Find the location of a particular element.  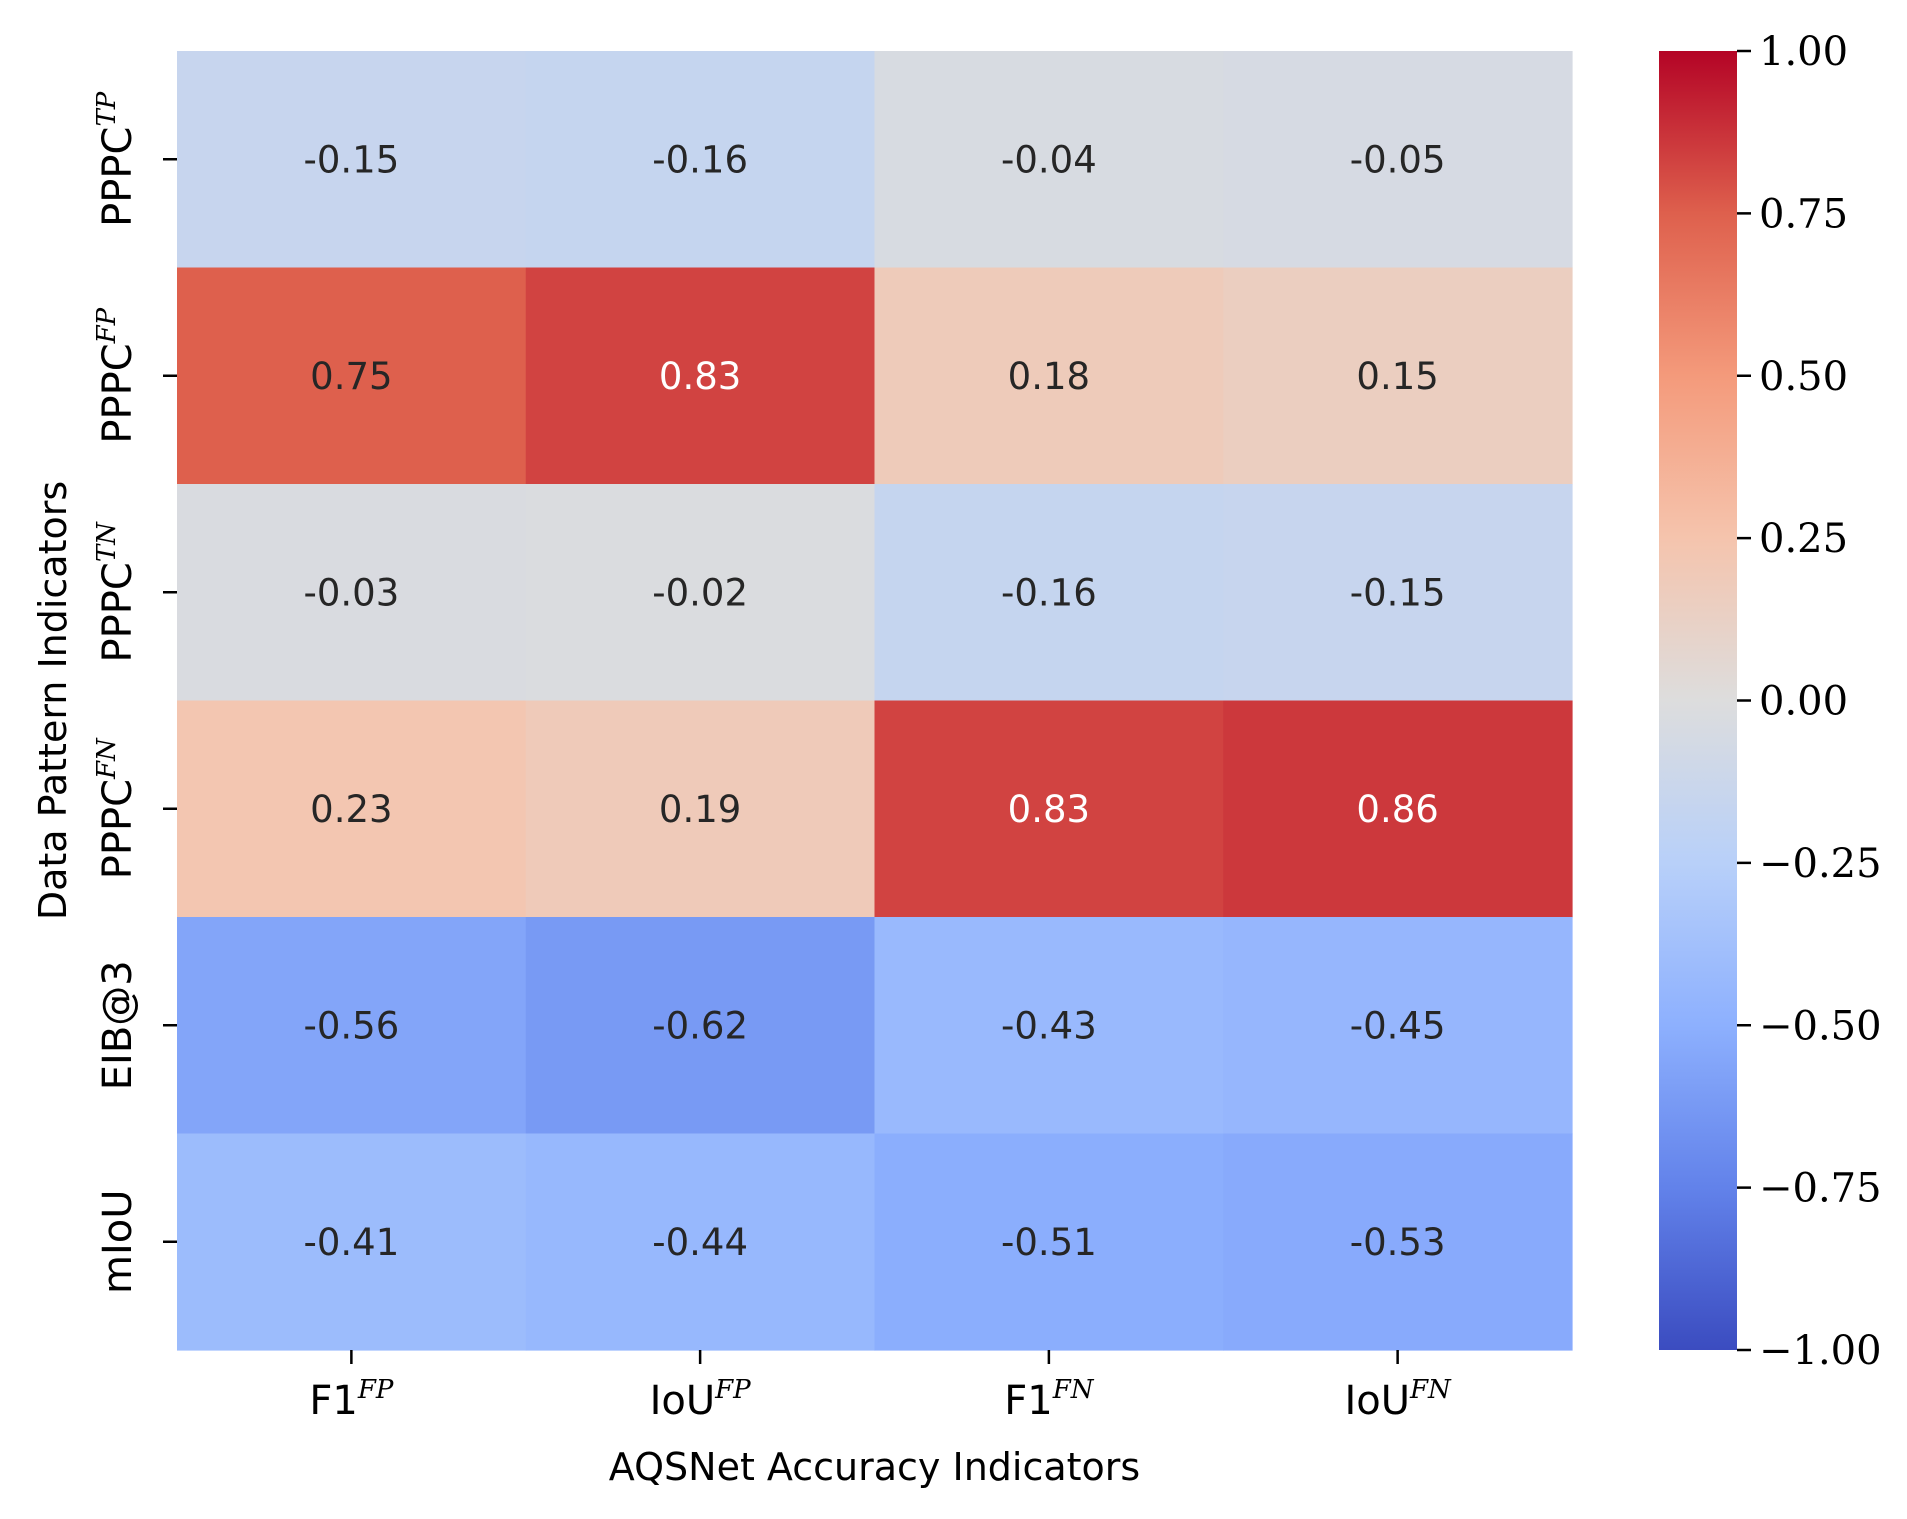

colorbar-tick-label: −0.75 is located at coordinates (1820, 1189).